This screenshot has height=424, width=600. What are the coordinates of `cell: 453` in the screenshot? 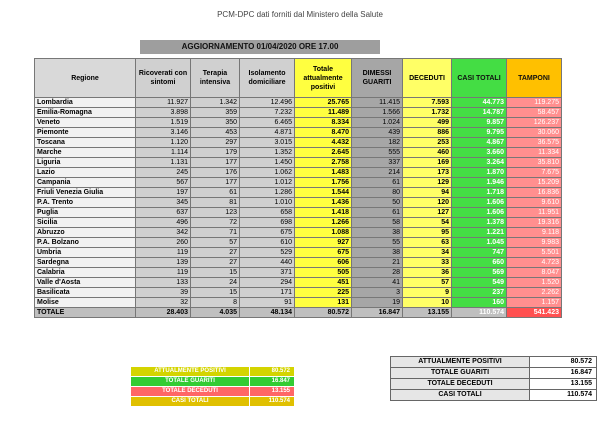 It's located at (215, 132).